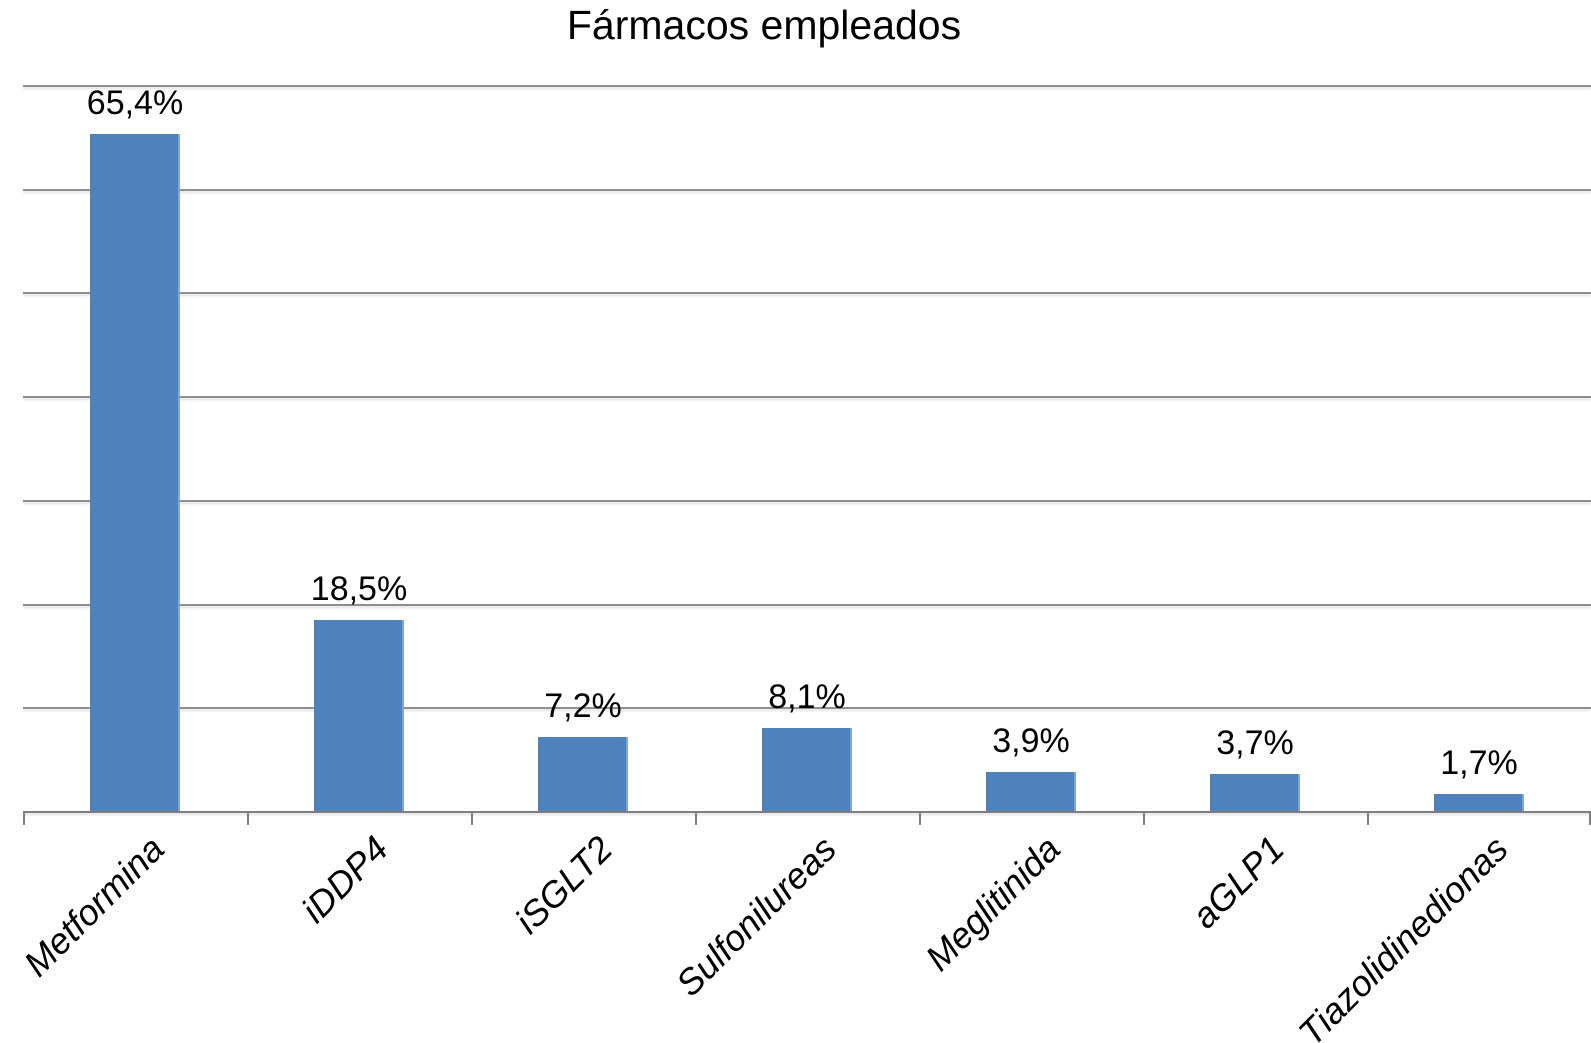  Describe the element at coordinates (344, 879) in the screenshot. I see `category-label: iDDP4` at that location.